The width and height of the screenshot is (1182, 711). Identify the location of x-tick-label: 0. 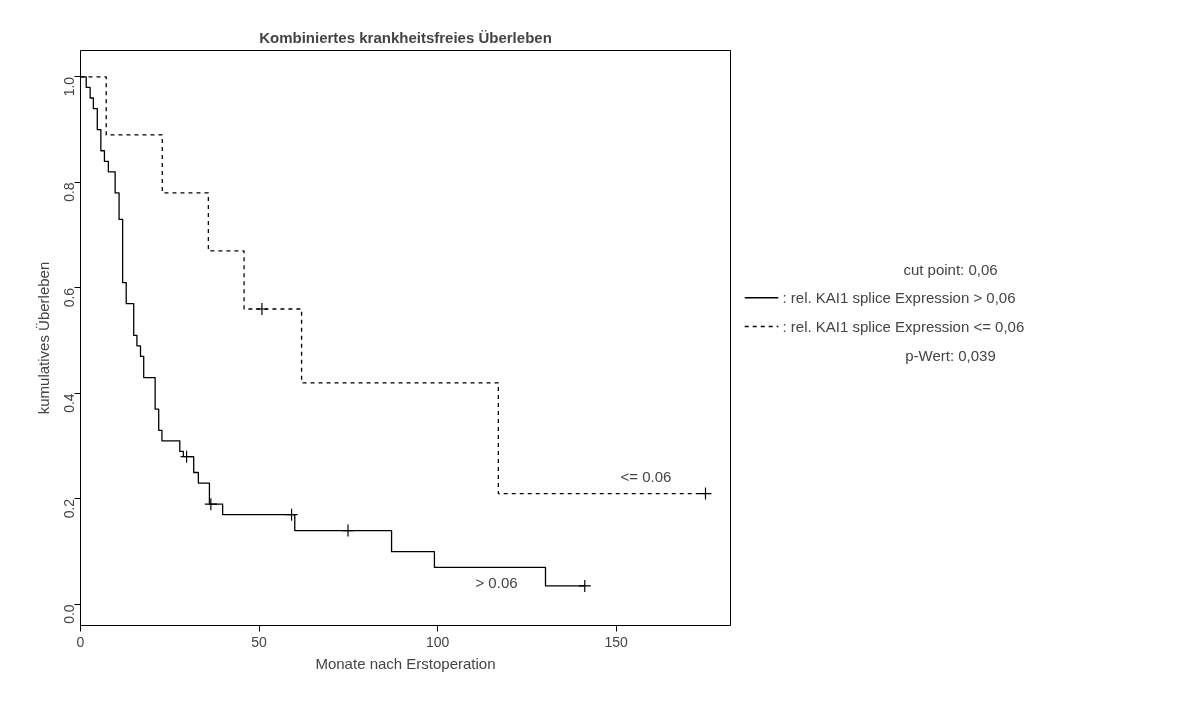
(80, 641).